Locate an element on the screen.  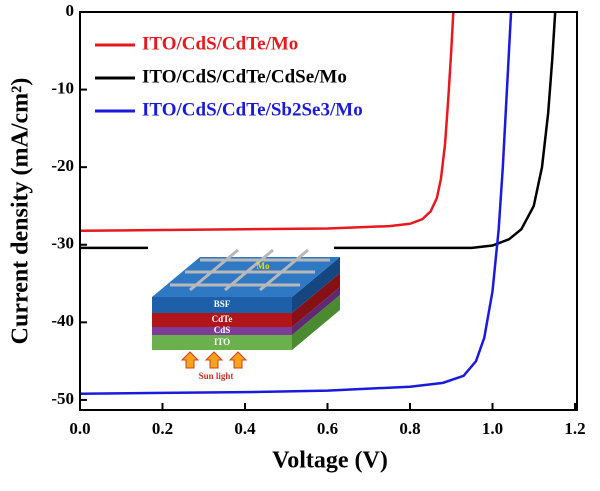
x-tick-label: 0.2 is located at coordinates (162, 428).